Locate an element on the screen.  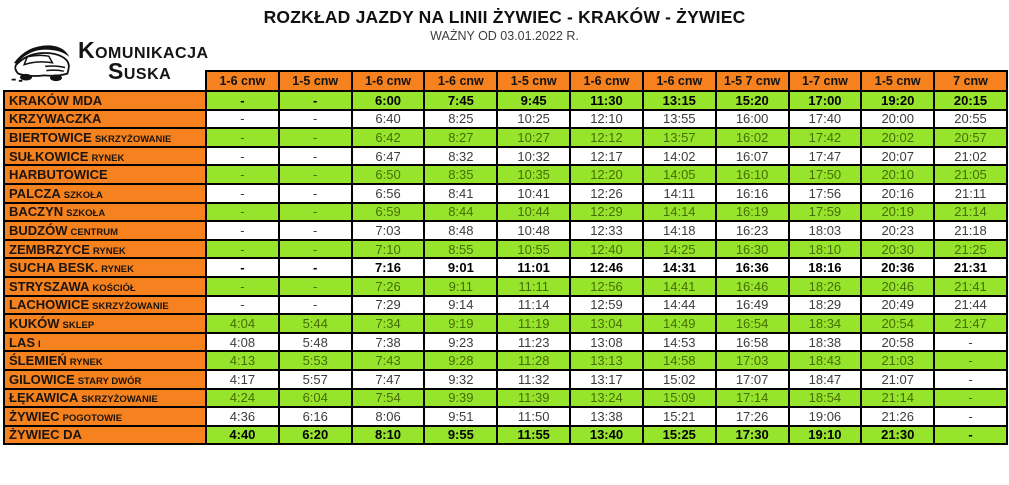
departure-time-cell: 16:30 is located at coordinates (752, 249).